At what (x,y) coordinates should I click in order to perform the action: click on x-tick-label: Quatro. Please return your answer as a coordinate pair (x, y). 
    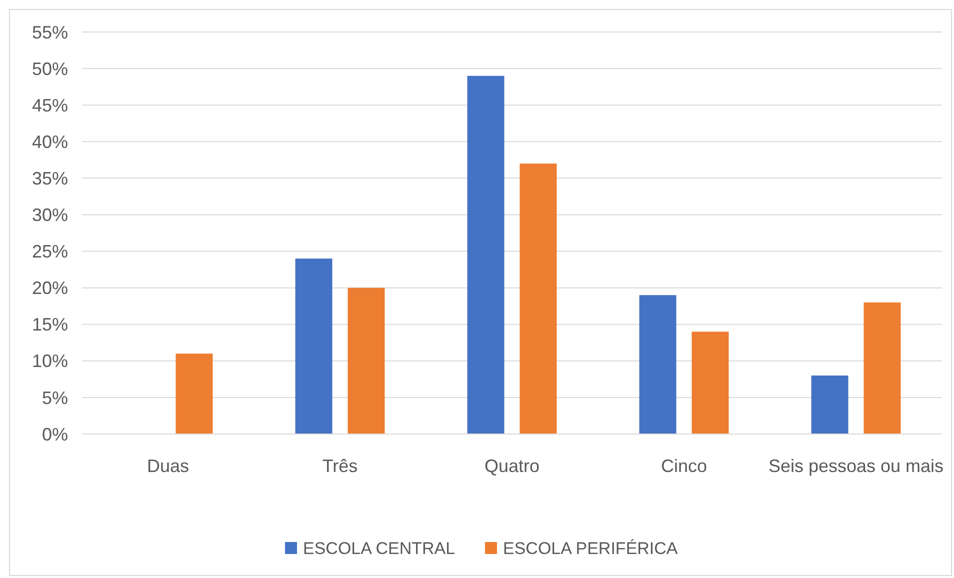
    Looking at the image, I should click on (512, 466).